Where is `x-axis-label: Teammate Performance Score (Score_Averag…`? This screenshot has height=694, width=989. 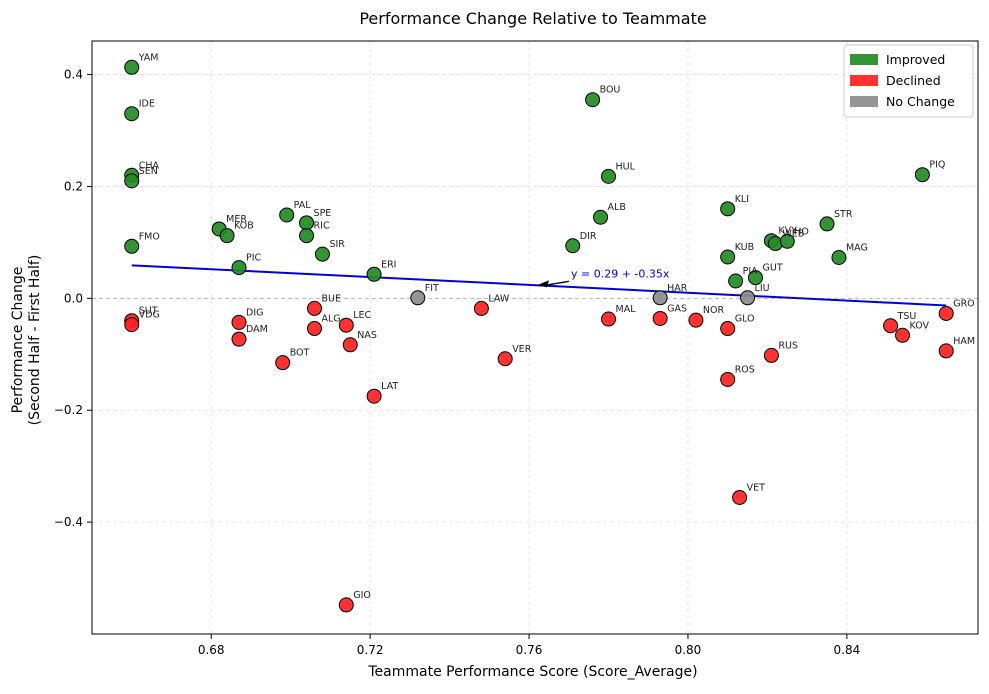
x-axis-label: Teammate Performance Score (Score_Averag… is located at coordinates (532, 672).